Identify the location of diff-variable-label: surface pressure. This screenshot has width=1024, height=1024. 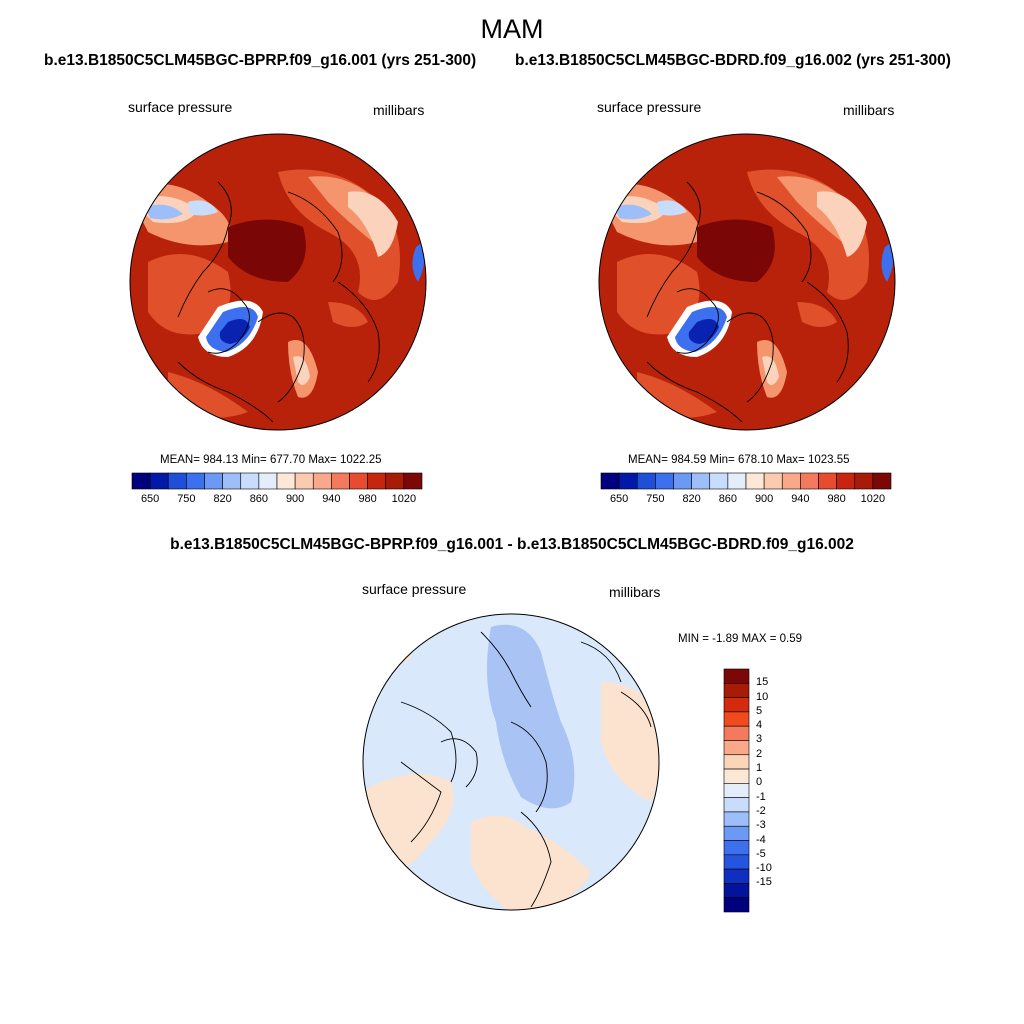
(414, 589).